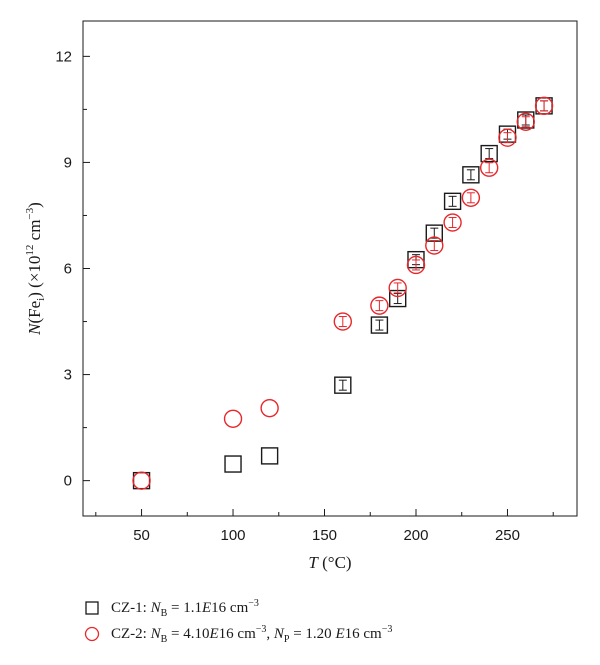 The width and height of the screenshot is (600, 665). What do you see at coordinates (415, 535) in the screenshot?
I see `x-tick-label: 200` at bounding box center [415, 535].